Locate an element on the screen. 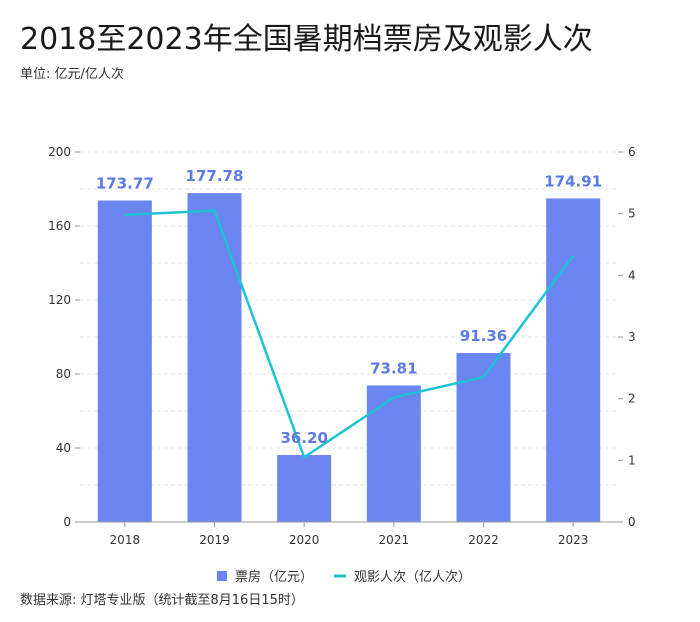 This screenshot has height=622, width=700. y-right-tick-label: 3 is located at coordinates (632, 337).